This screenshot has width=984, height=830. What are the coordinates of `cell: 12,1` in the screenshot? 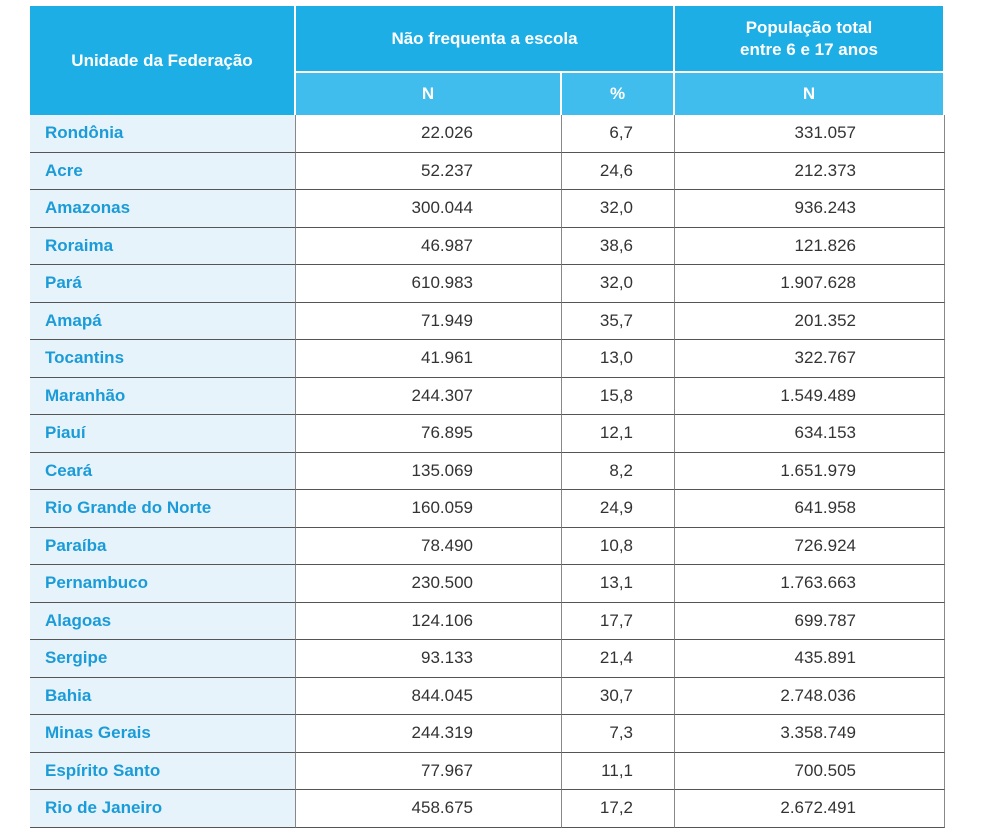 It's located at (618, 434).